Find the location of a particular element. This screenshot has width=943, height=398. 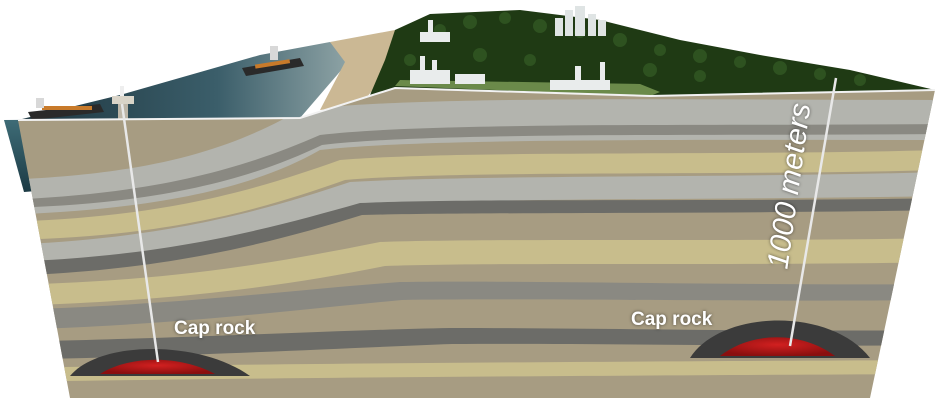

beach is located at coordinates (357, 70).